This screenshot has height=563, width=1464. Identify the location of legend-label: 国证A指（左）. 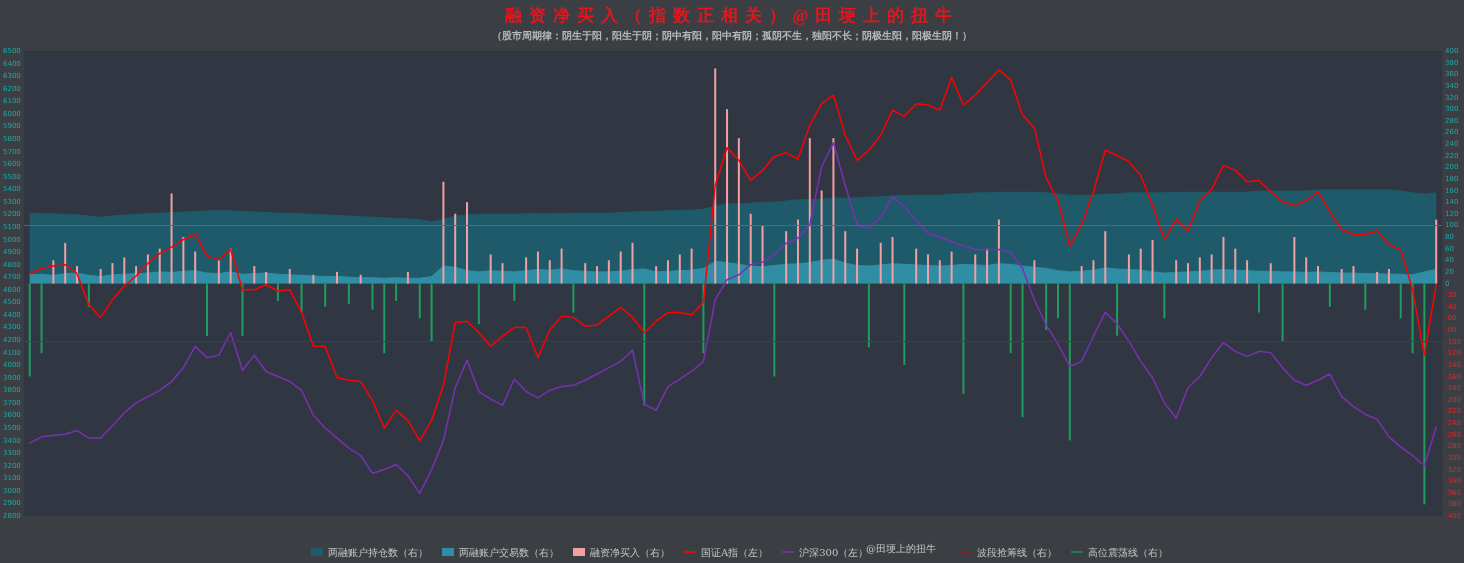
(735, 552).